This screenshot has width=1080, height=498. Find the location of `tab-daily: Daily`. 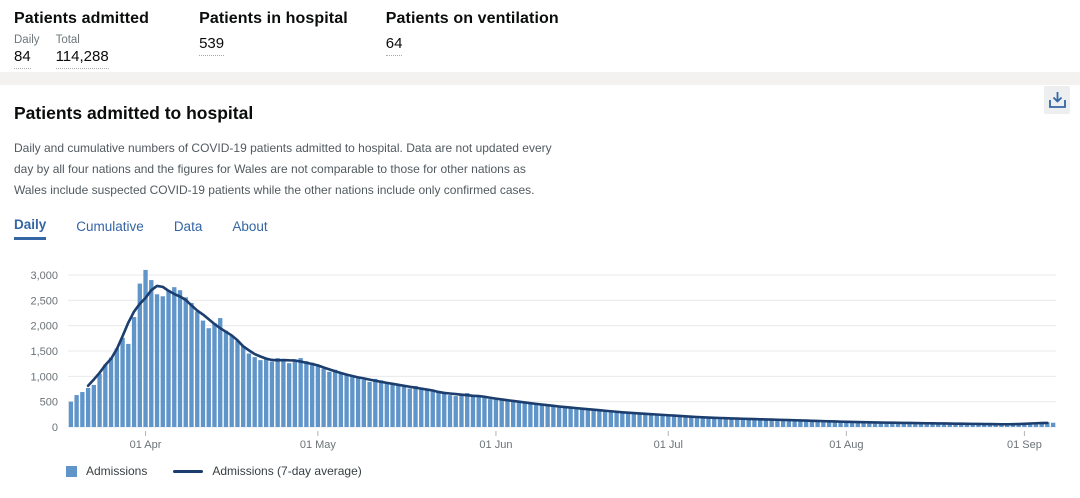

tab-daily: Daily is located at coordinates (30, 228).